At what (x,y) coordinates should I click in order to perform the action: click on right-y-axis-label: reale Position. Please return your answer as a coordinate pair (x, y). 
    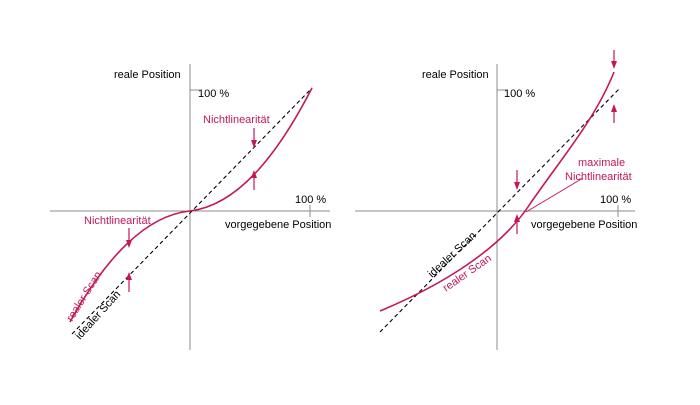
    Looking at the image, I should click on (455, 75).